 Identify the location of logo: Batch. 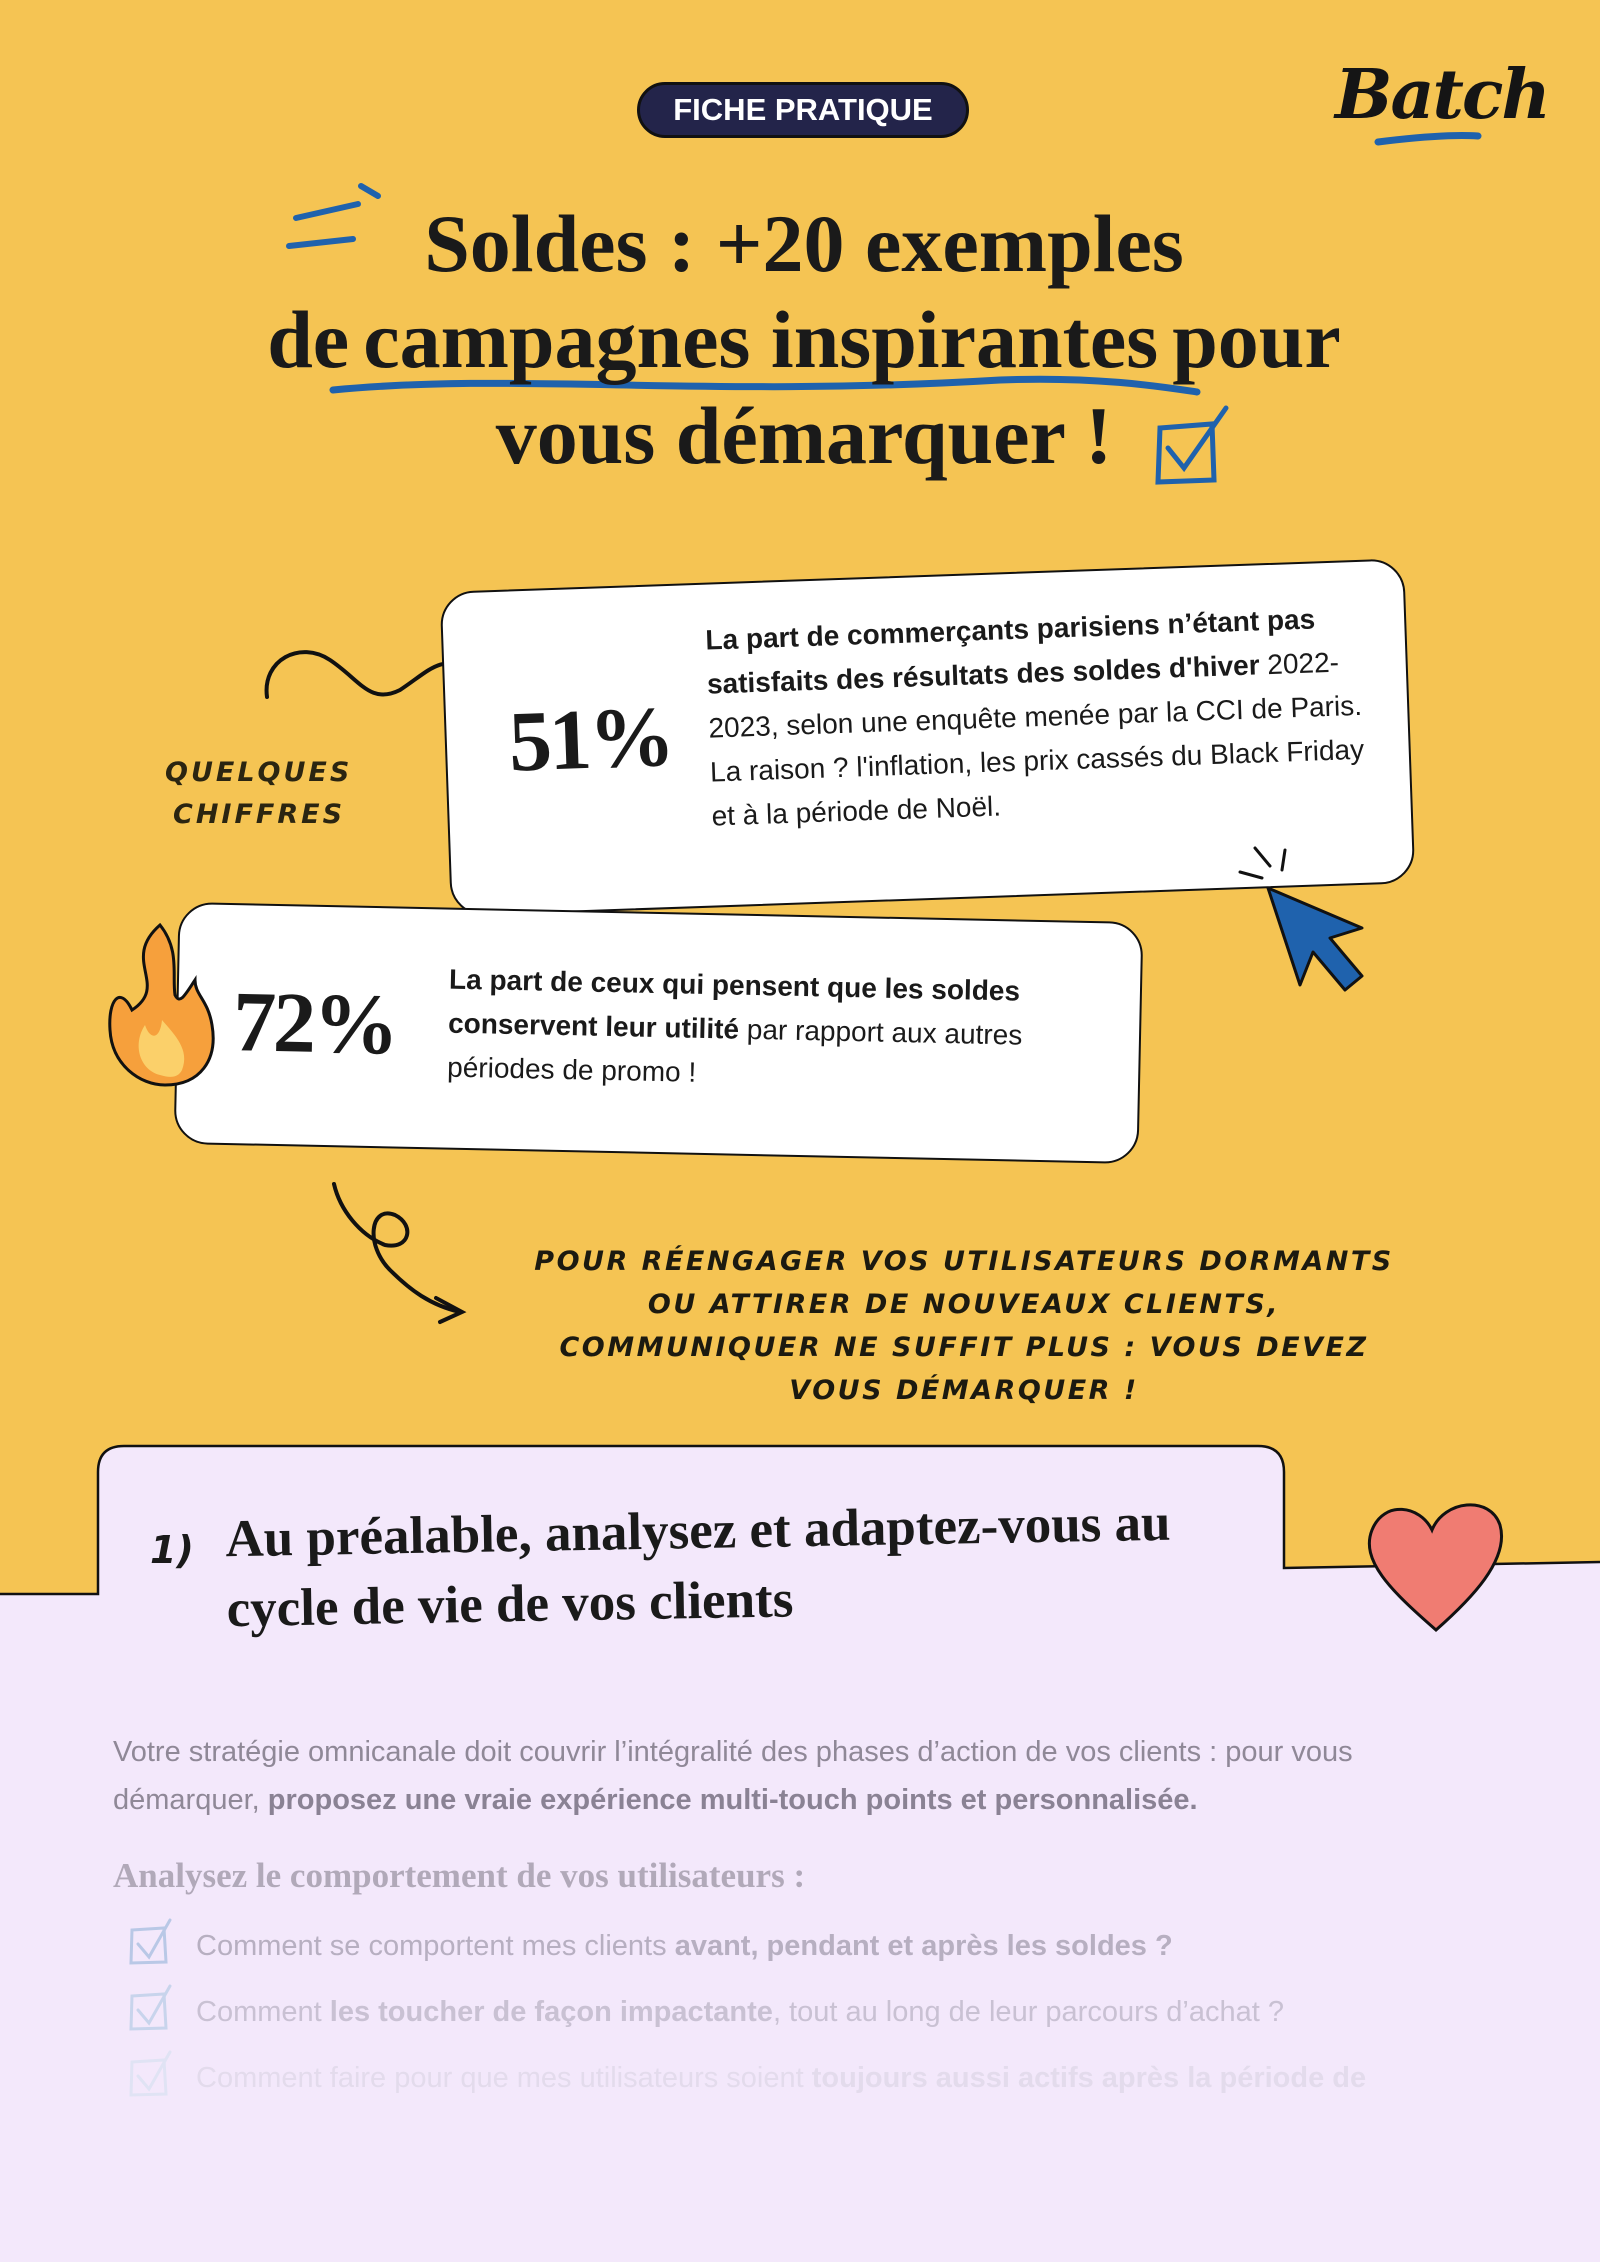
(1443, 95).